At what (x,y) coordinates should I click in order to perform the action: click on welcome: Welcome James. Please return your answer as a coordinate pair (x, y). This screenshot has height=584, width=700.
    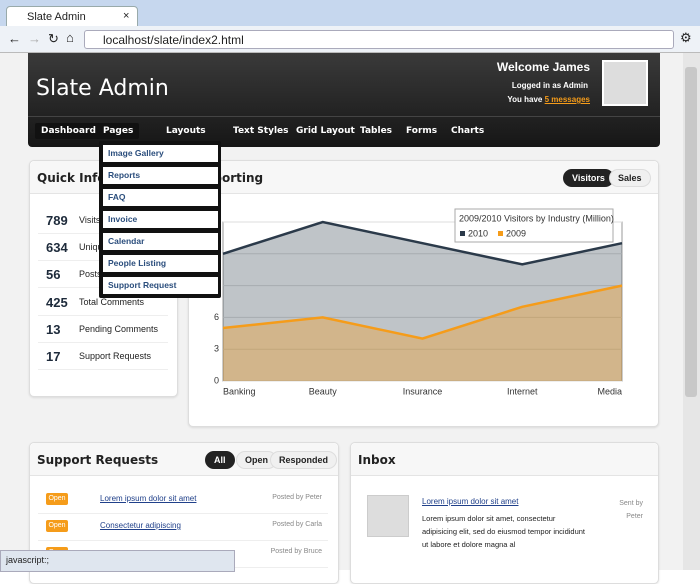
    Looking at the image, I should click on (543, 67).